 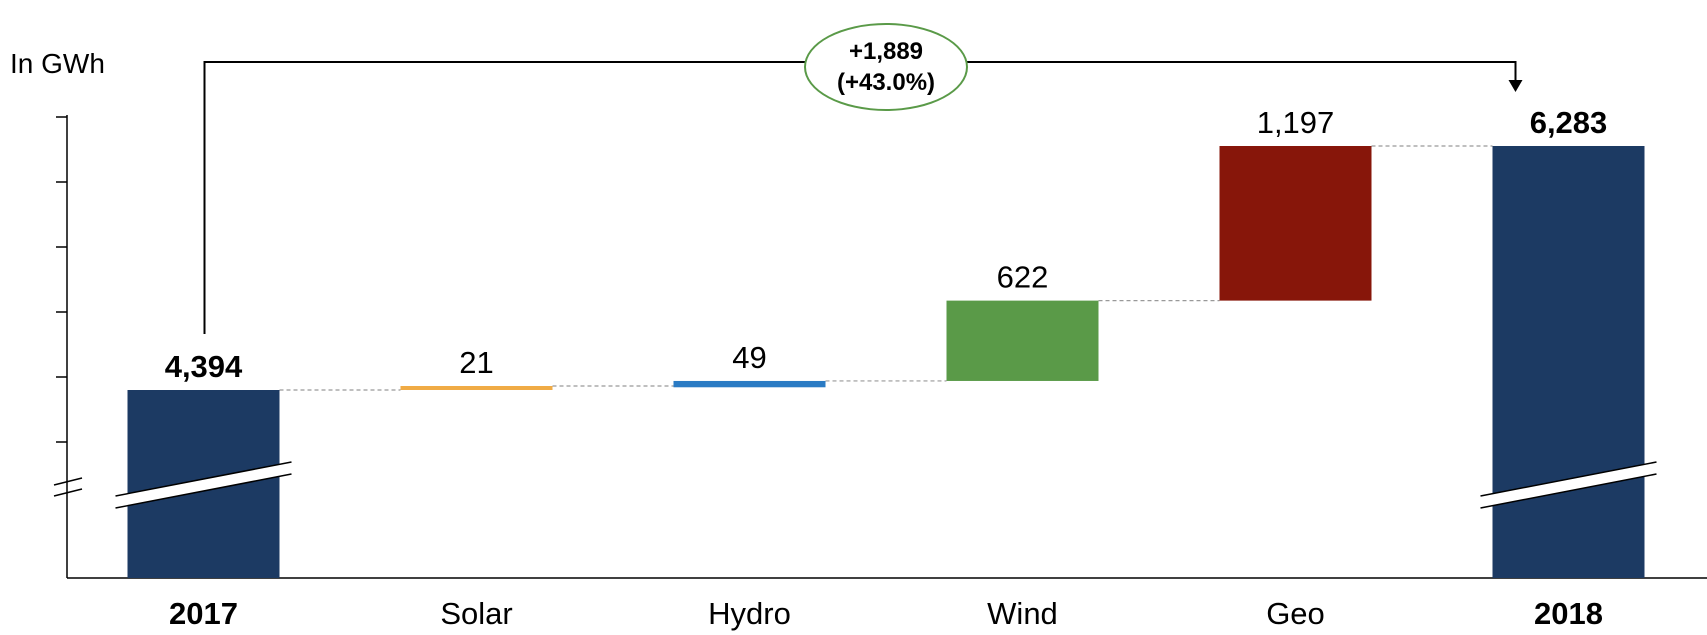 What do you see at coordinates (749, 357) in the screenshot?
I see `value-label-hydro: 49` at bounding box center [749, 357].